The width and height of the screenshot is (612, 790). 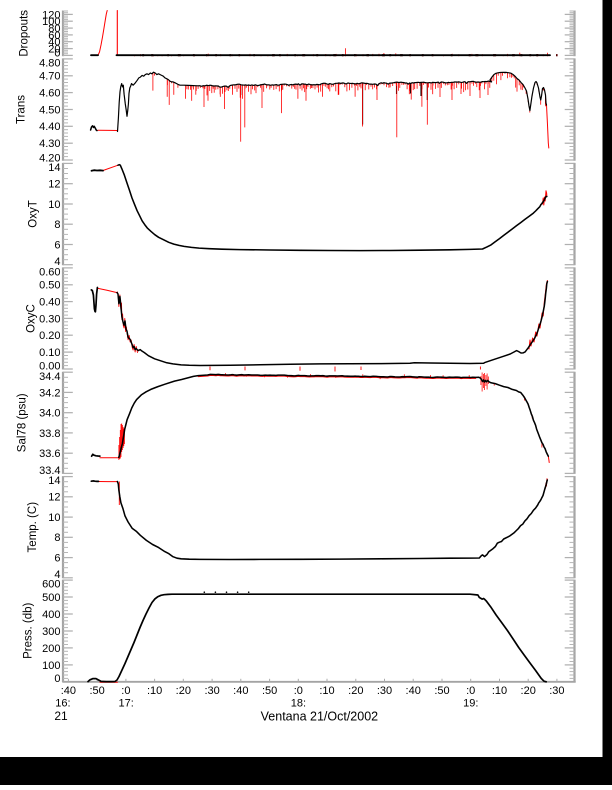 I want to click on svg-text: 33.8, so click(x=49, y=434).